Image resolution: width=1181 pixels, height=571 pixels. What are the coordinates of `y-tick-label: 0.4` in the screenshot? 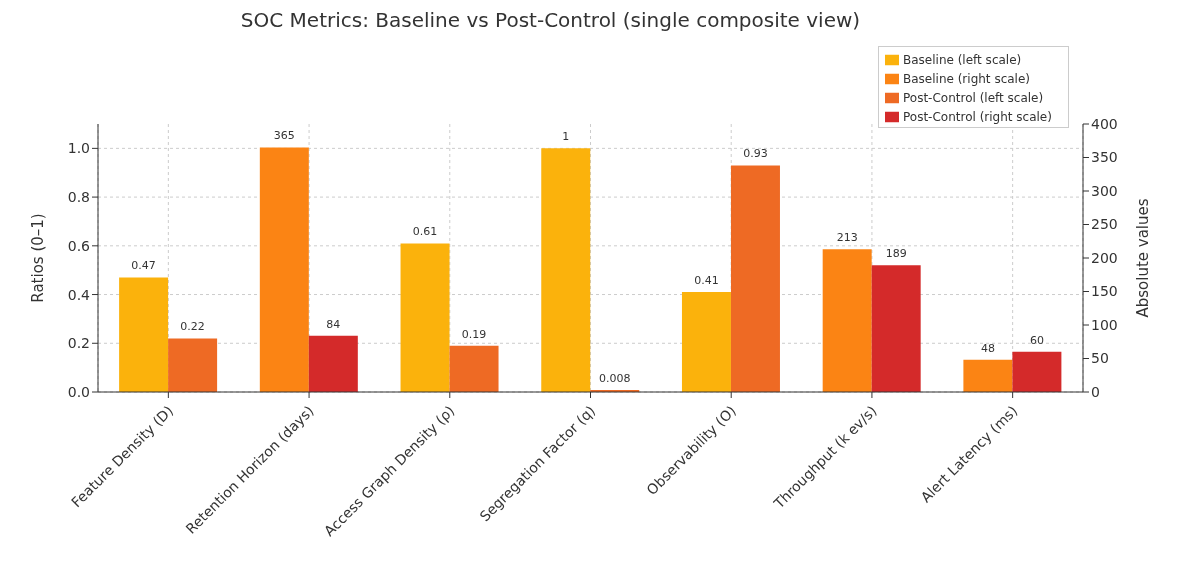 It's located at (79, 294).